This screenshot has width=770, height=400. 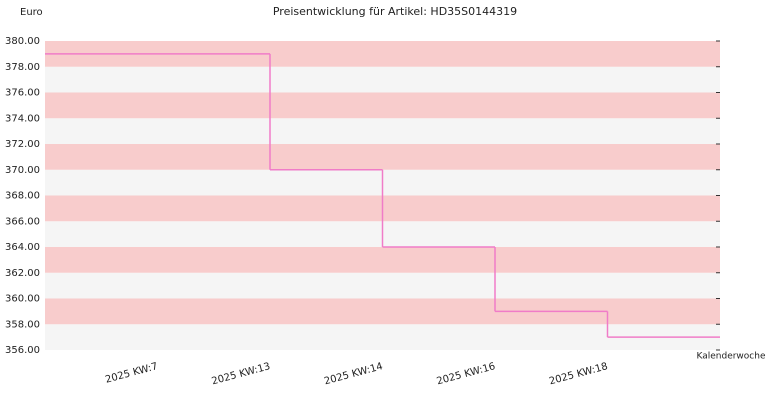 I want to click on y-tick-label: 358.00, so click(x=22, y=324).